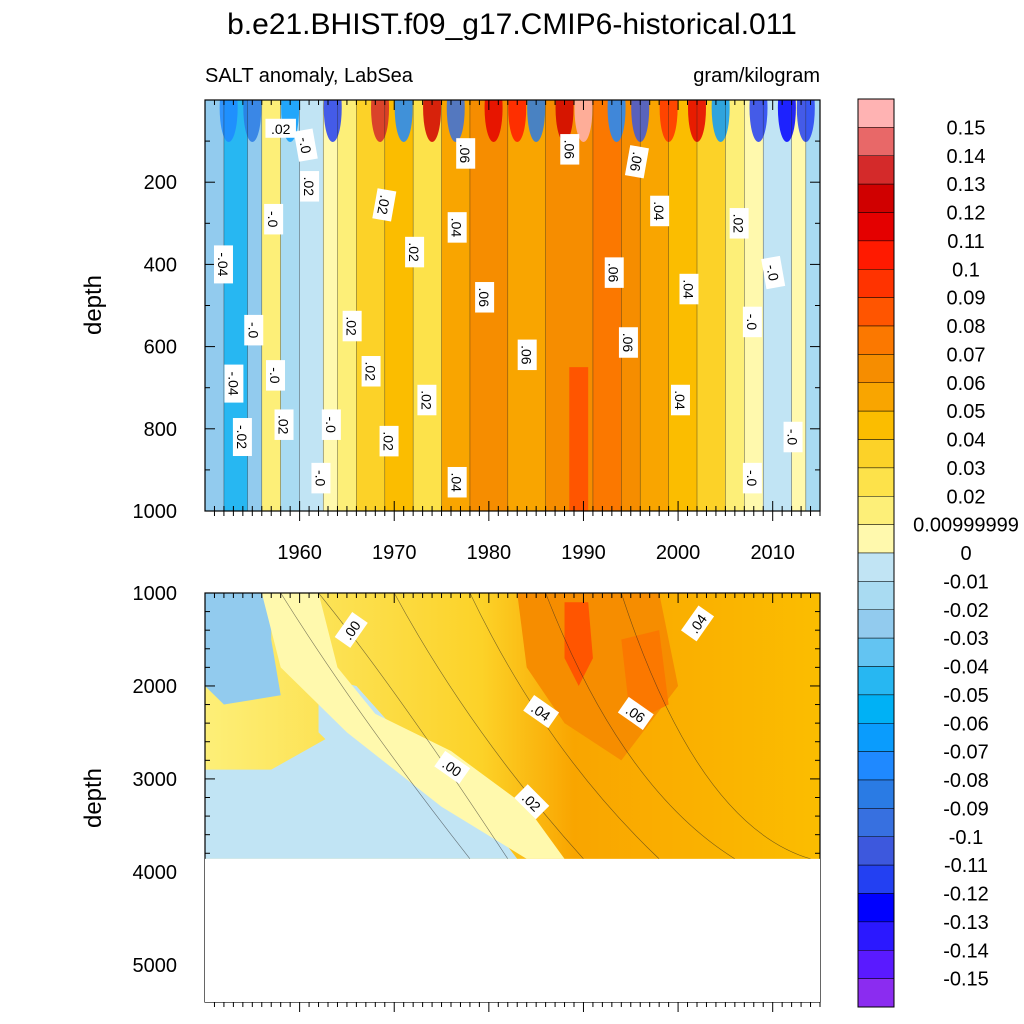  Describe the element at coordinates (966, 639) in the screenshot. I see `colorbar-label: -0.03` at that location.